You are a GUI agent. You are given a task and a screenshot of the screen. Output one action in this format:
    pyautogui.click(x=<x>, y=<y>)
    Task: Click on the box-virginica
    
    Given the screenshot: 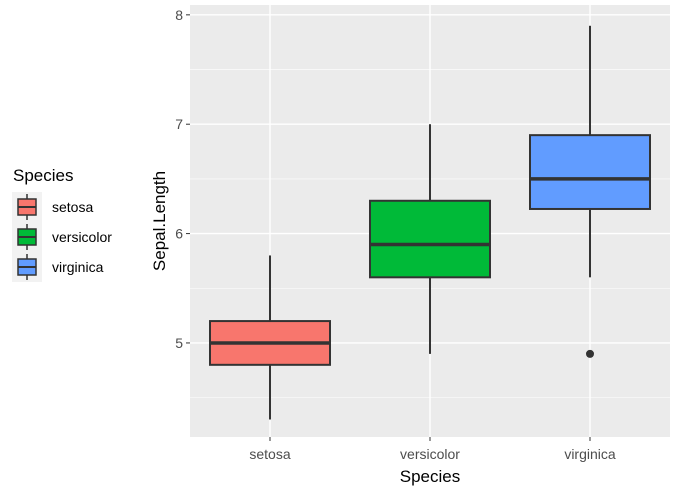 What is the action you would take?
    pyautogui.click(x=590, y=191)
    